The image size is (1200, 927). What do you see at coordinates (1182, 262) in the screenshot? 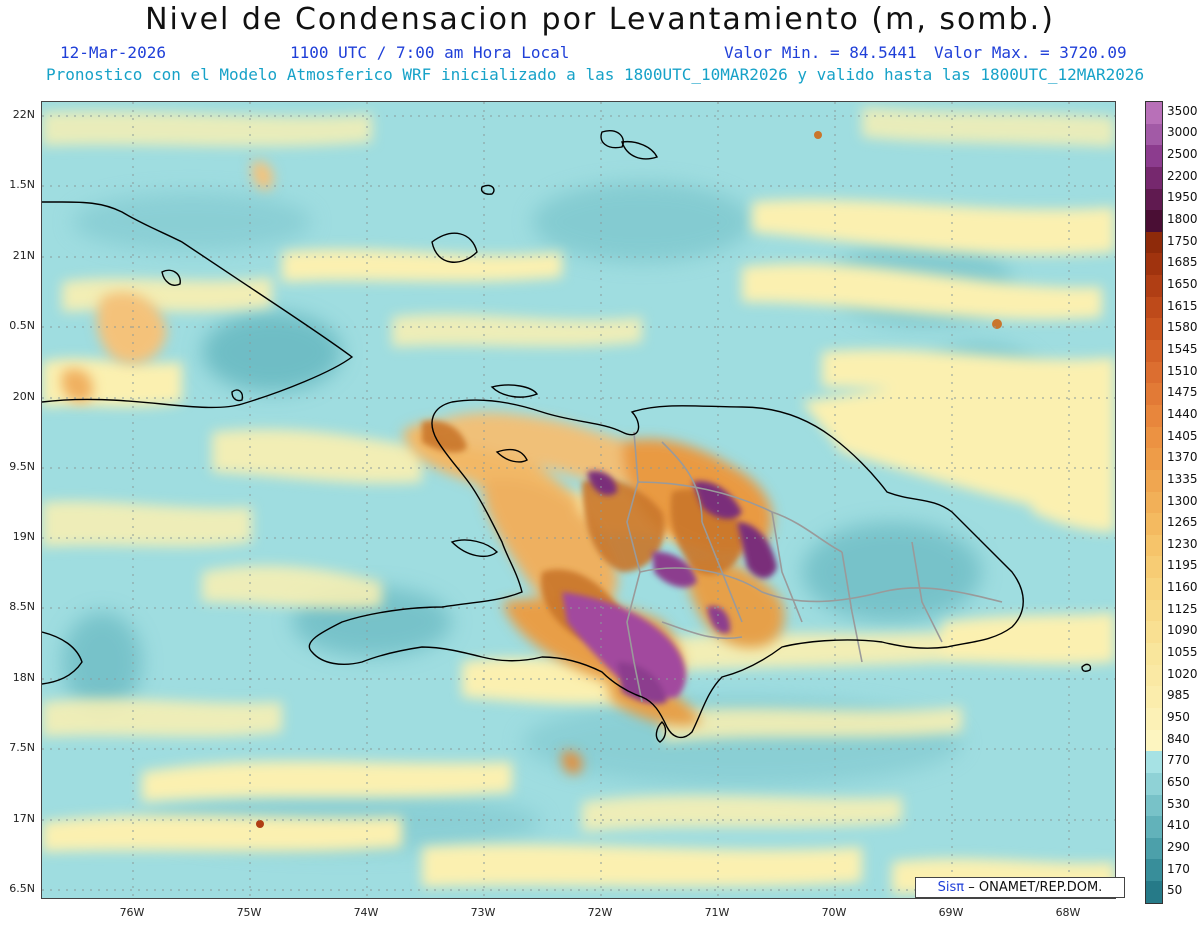
I see `colorbar-label: 1685` at bounding box center [1182, 262].